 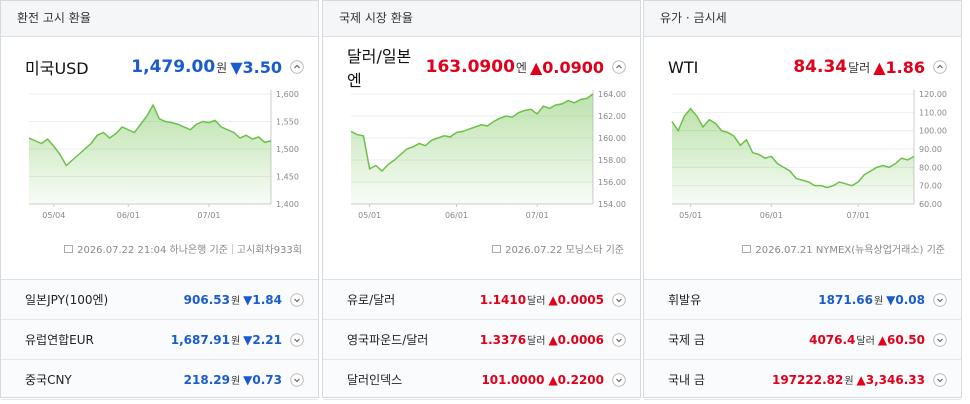 What do you see at coordinates (206, 379) in the screenshot?
I see `row-value: 218.29` at bounding box center [206, 379].